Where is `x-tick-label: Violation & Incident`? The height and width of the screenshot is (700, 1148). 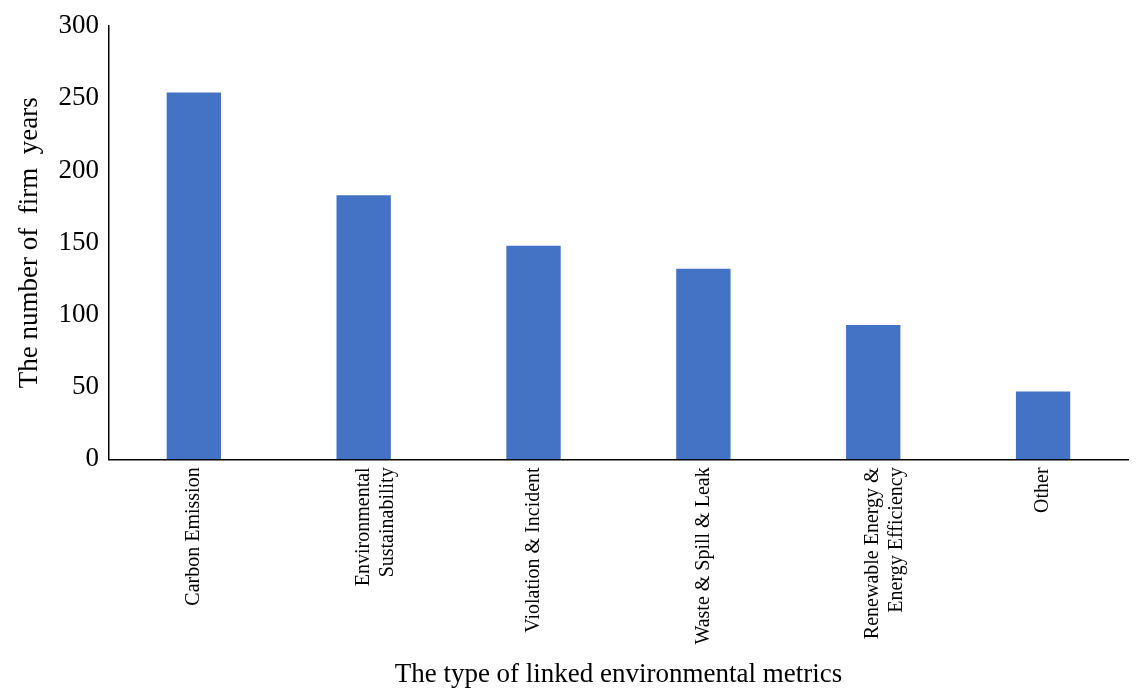
x-tick-label: Violation & Incident is located at coordinates (531, 549).